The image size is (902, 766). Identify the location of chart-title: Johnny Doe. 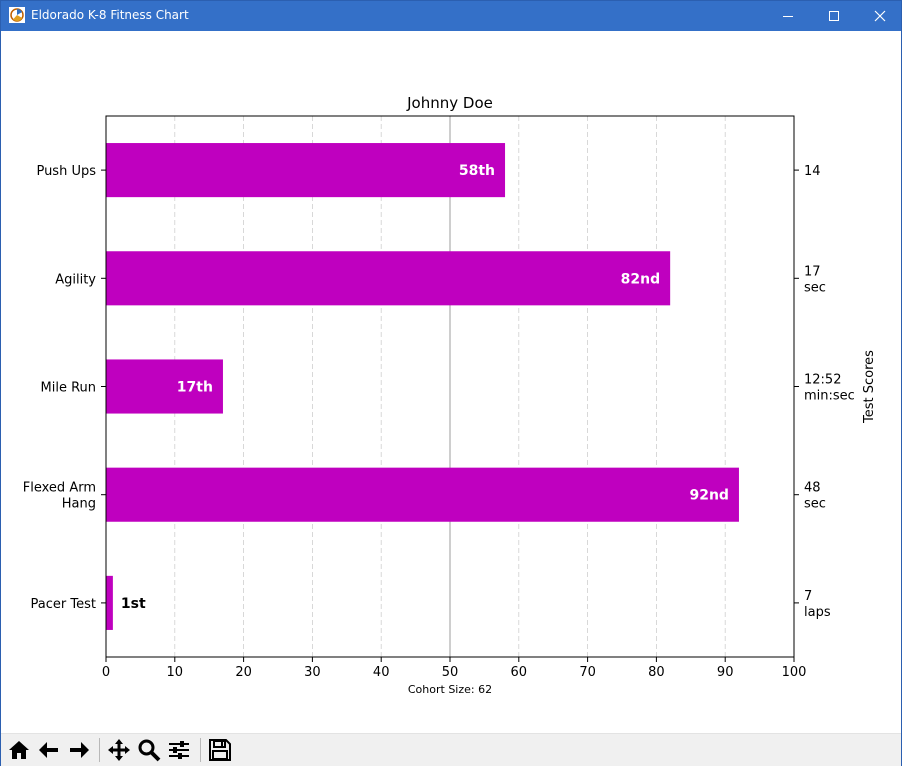
(449, 103).